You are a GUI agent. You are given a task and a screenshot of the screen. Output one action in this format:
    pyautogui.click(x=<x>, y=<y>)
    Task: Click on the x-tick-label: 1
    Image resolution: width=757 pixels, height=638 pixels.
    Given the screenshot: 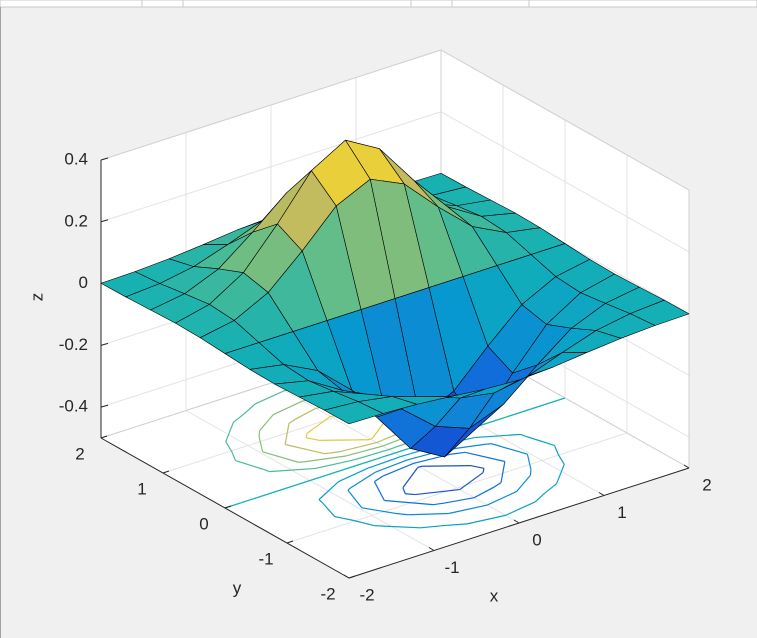 What is the action you would take?
    pyautogui.click(x=621, y=512)
    